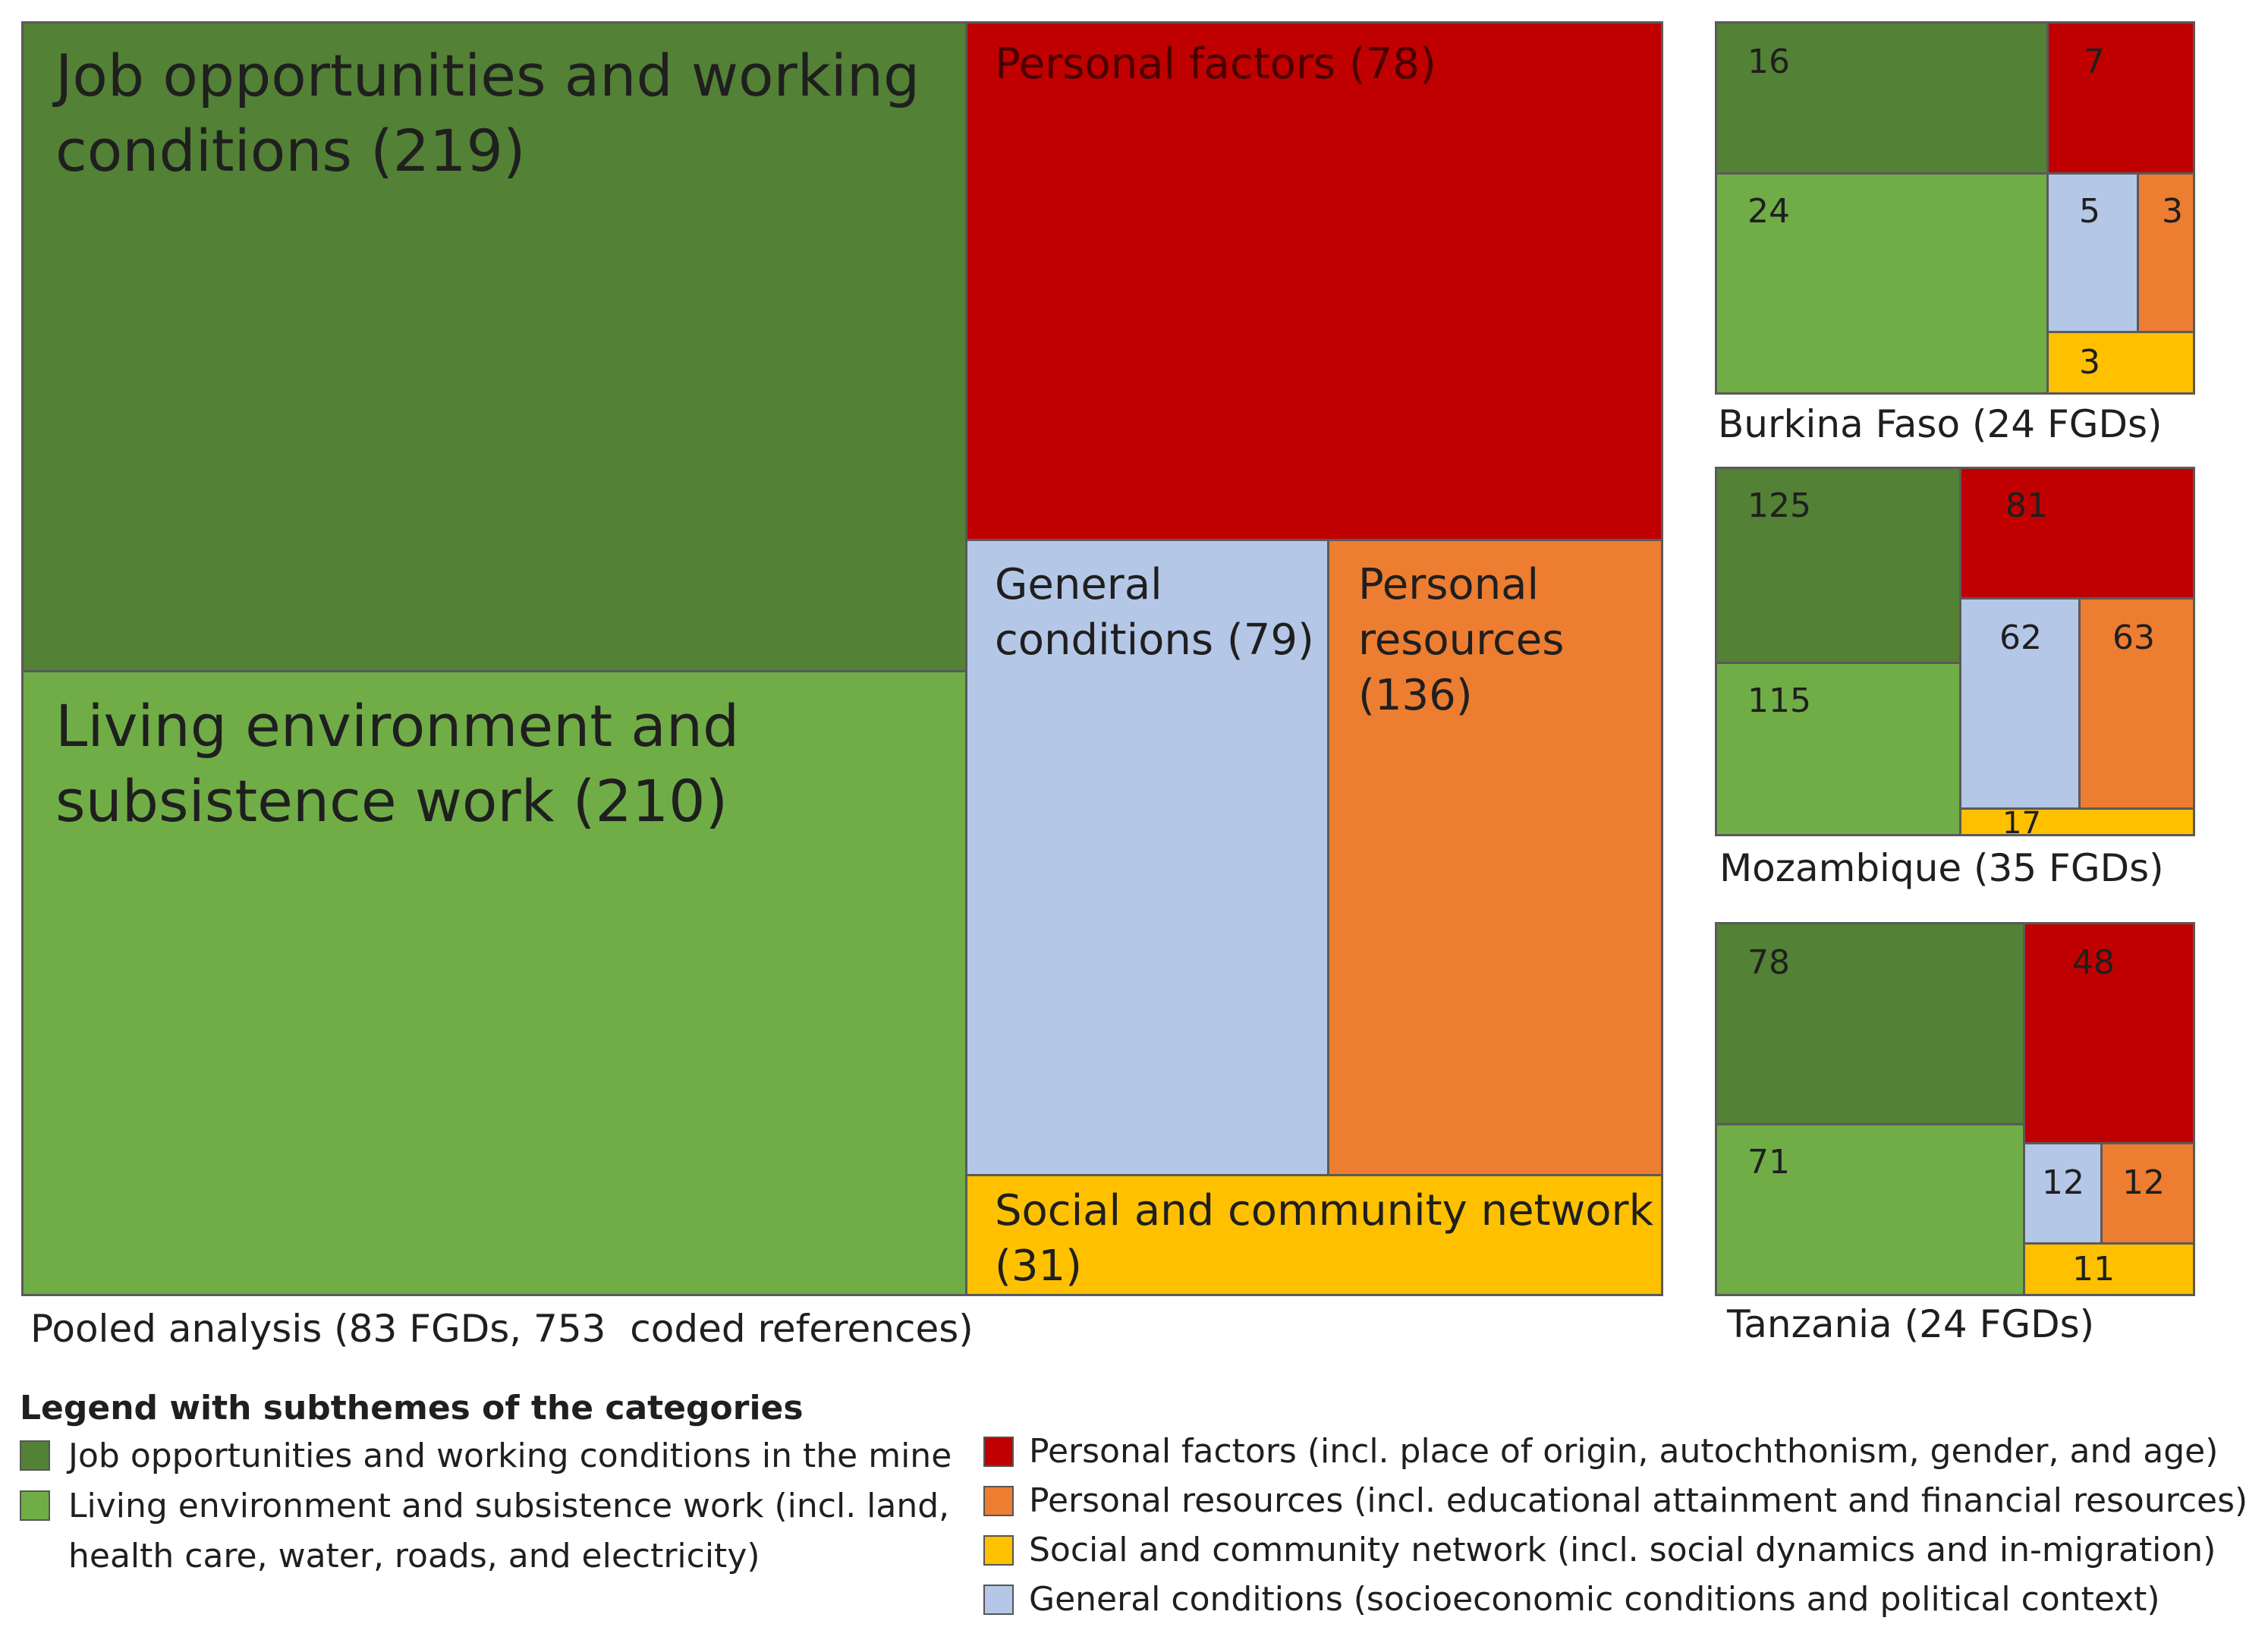 The height and width of the screenshot is (1646, 2268). Describe the element at coordinates (2092, 252) in the screenshot. I see `bf-cell-general: 5` at that location.